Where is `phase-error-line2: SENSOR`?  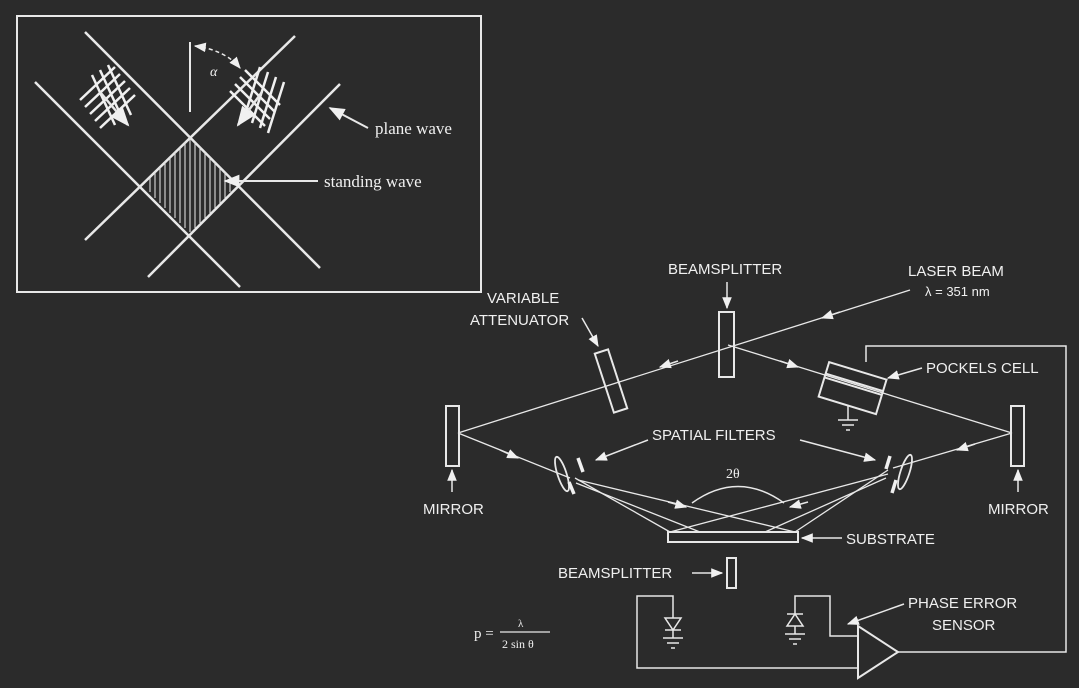
phase-error-line2: SENSOR is located at coordinates (964, 625).